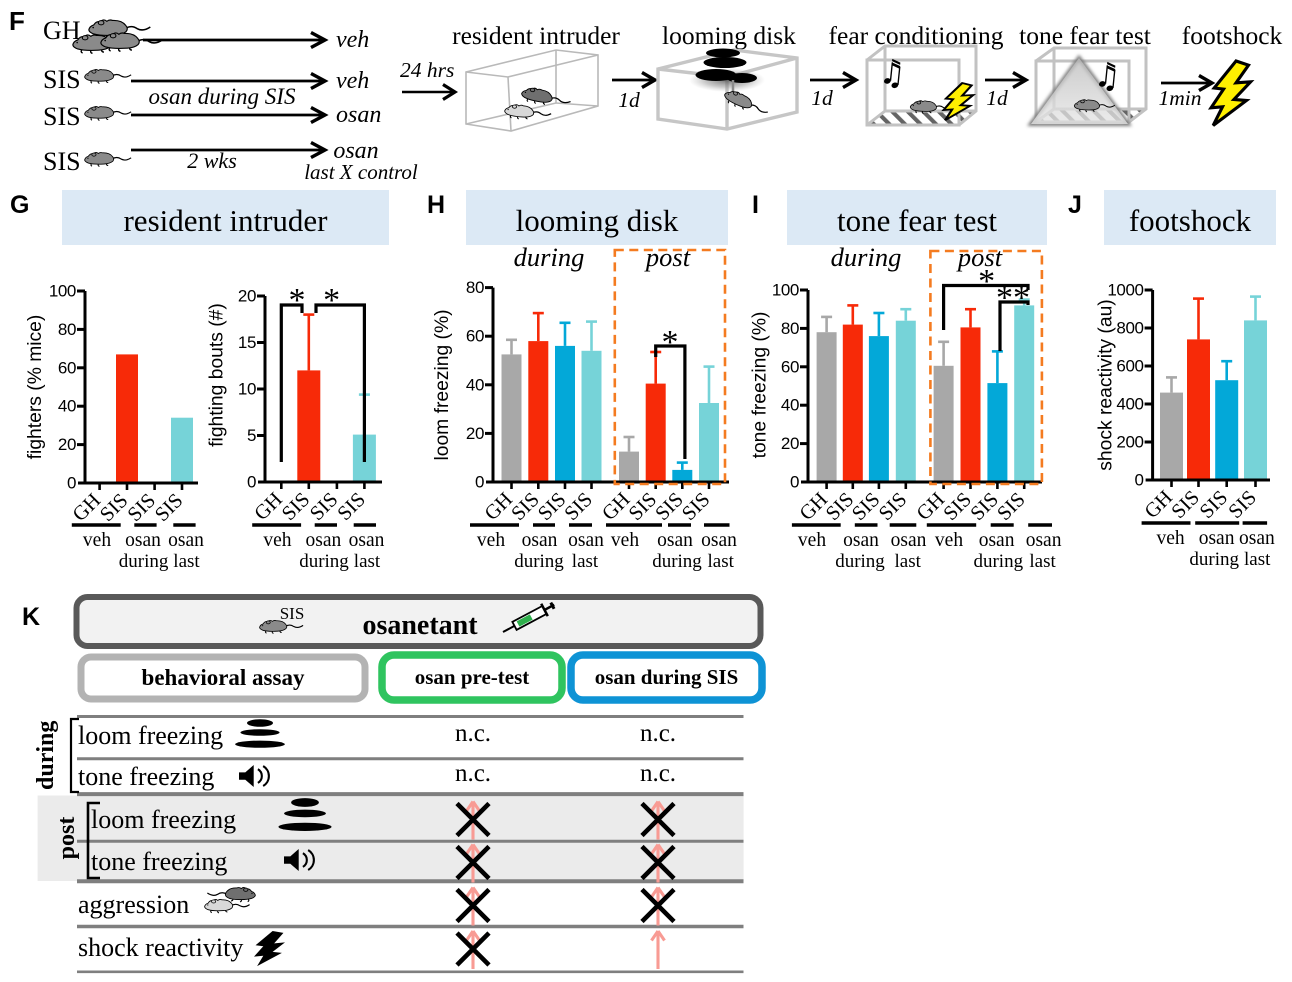 The image size is (1292, 982). What do you see at coordinates (1180, 98) in the screenshot?
I see `svg-text: 1min` at bounding box center [1180, 98].